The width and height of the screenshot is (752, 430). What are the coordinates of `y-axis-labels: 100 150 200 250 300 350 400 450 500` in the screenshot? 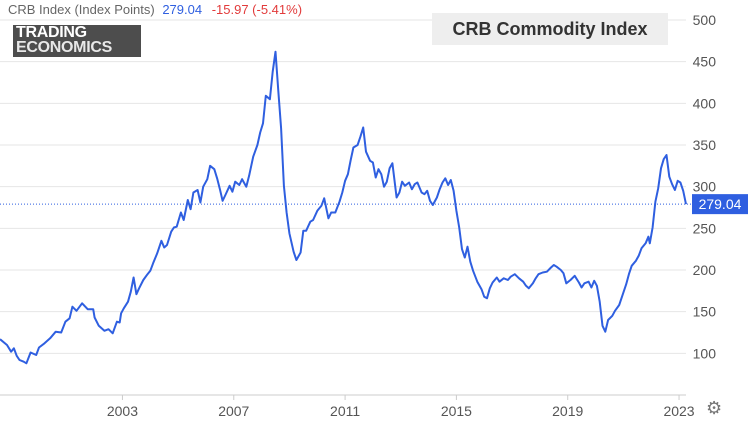 It's located at (705, 186).